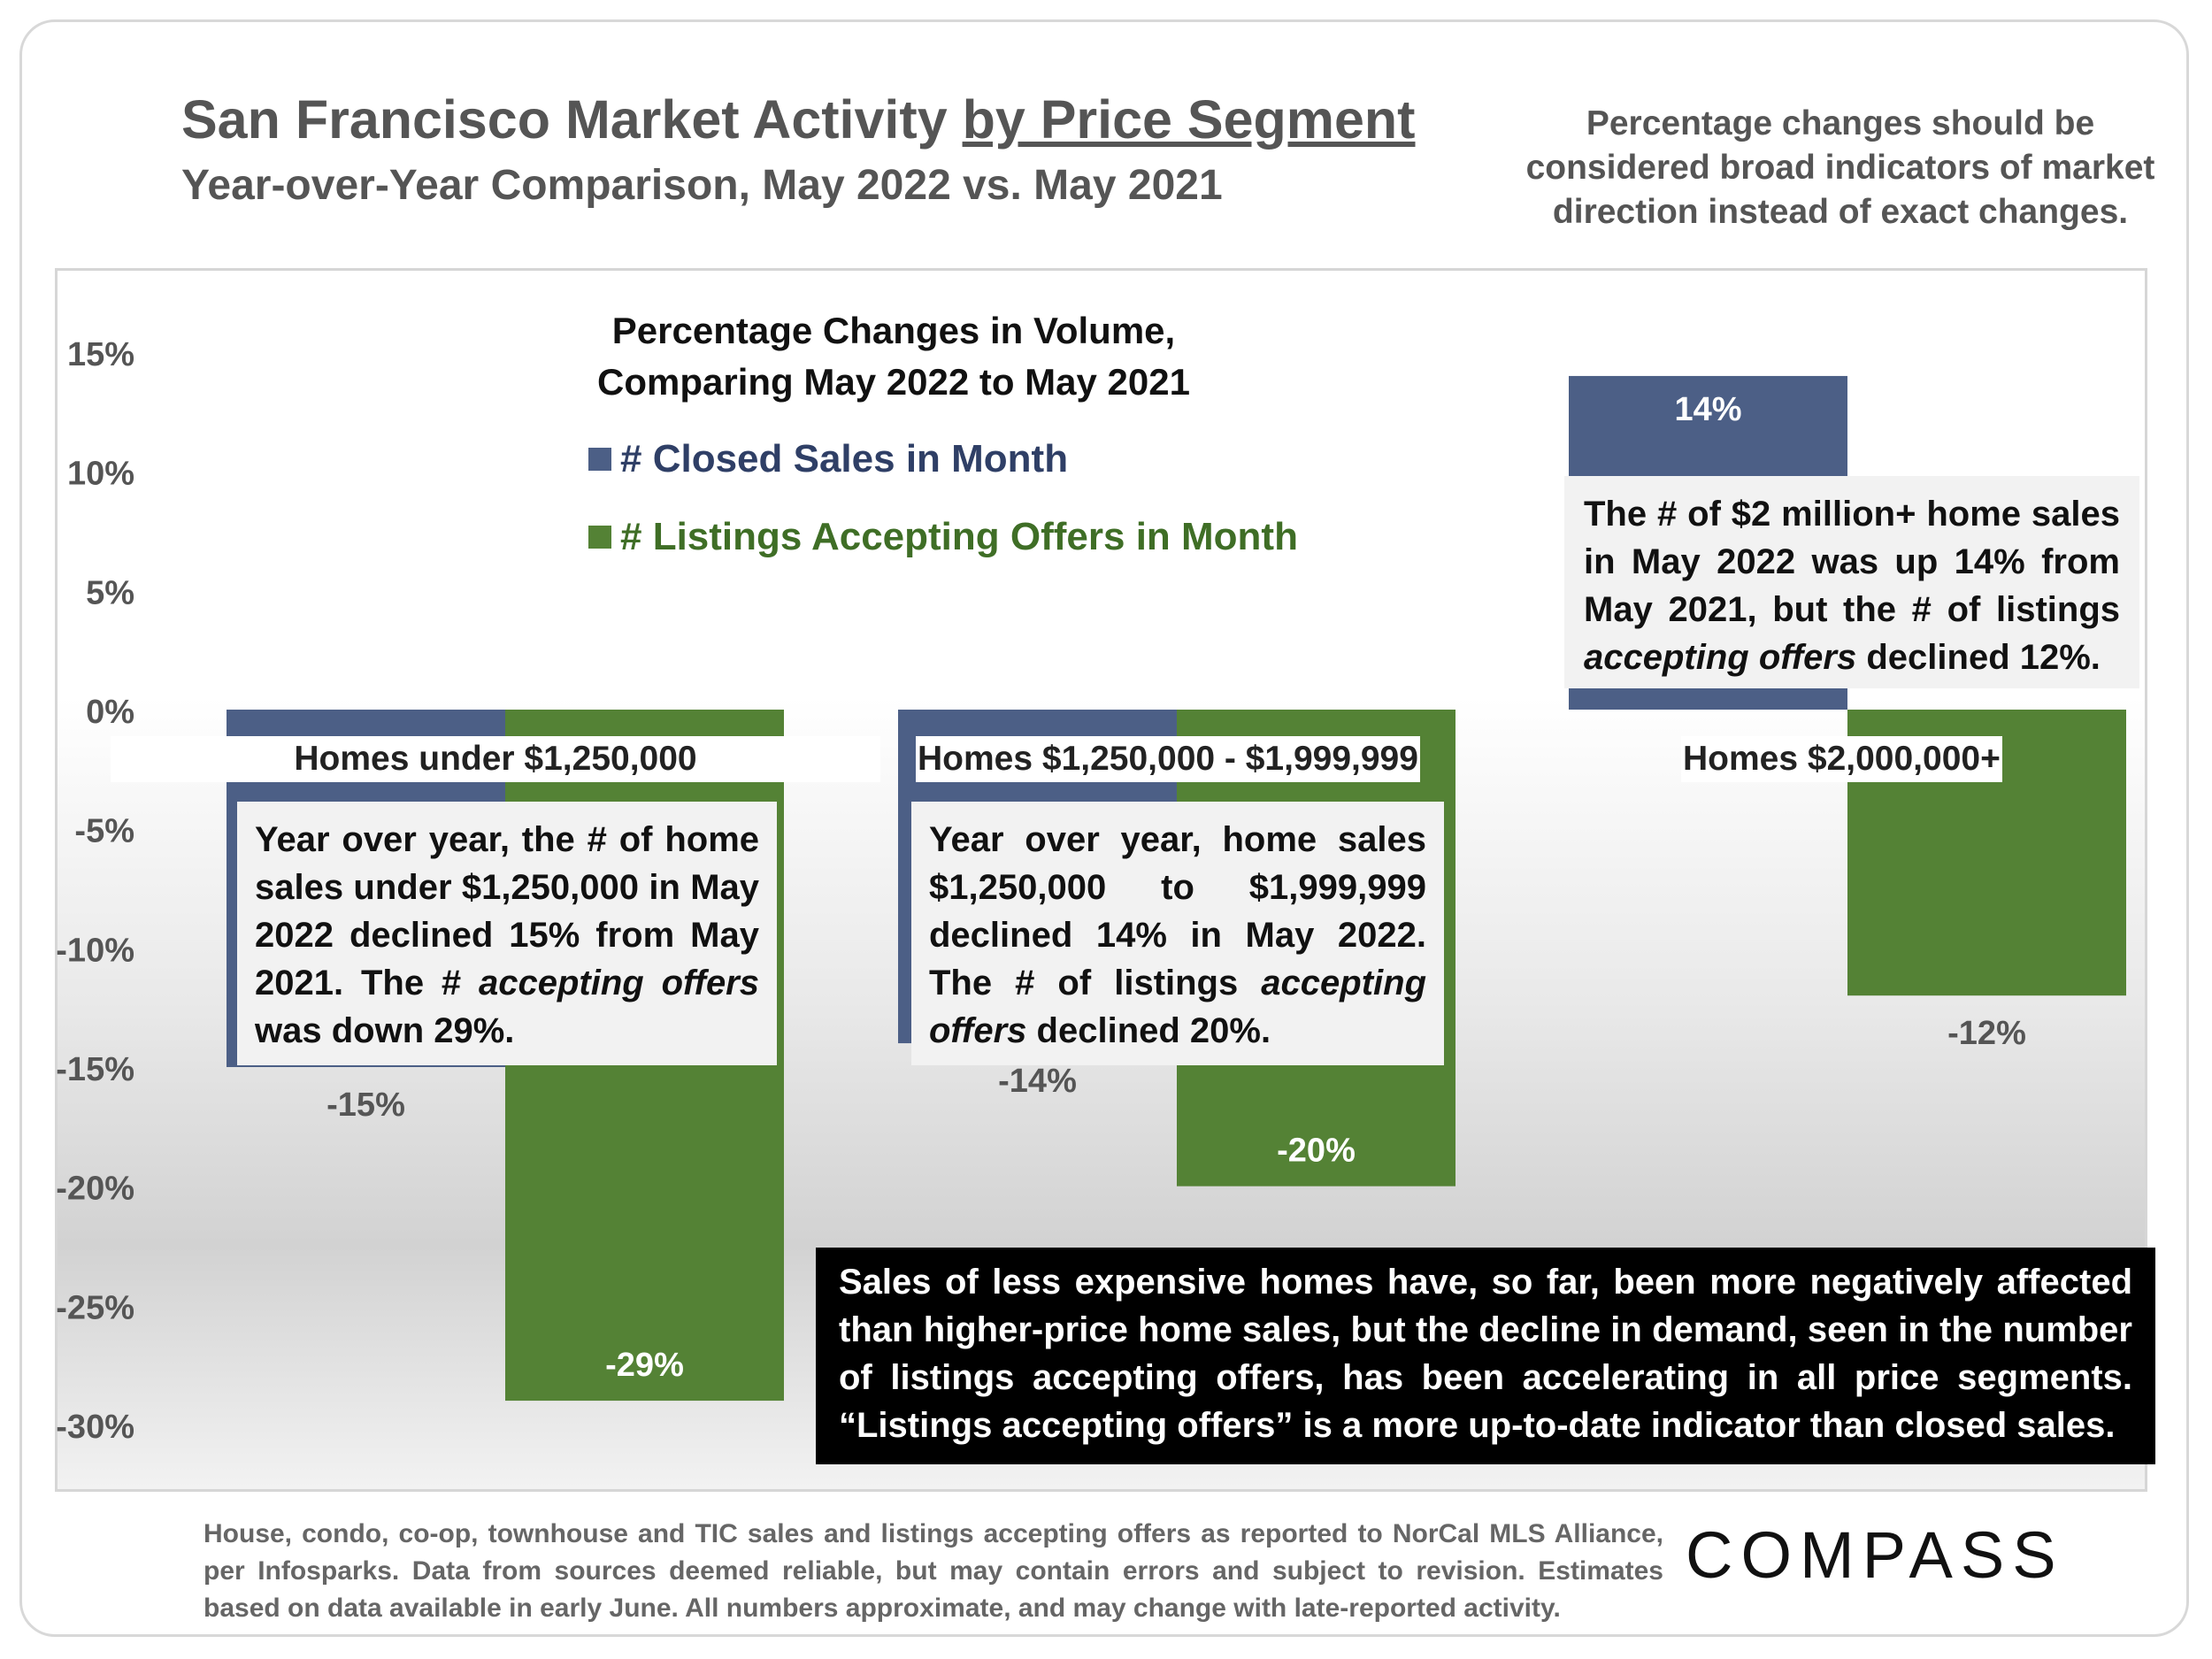 This screenshot has height=1659, width=2212. I want to click on y-tick-label: -30%, so click(95, 1427).